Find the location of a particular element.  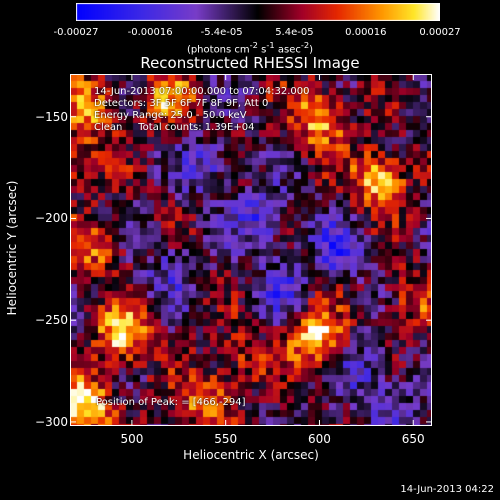

y-tick-label: −150 is located at coordinates (51, 116).